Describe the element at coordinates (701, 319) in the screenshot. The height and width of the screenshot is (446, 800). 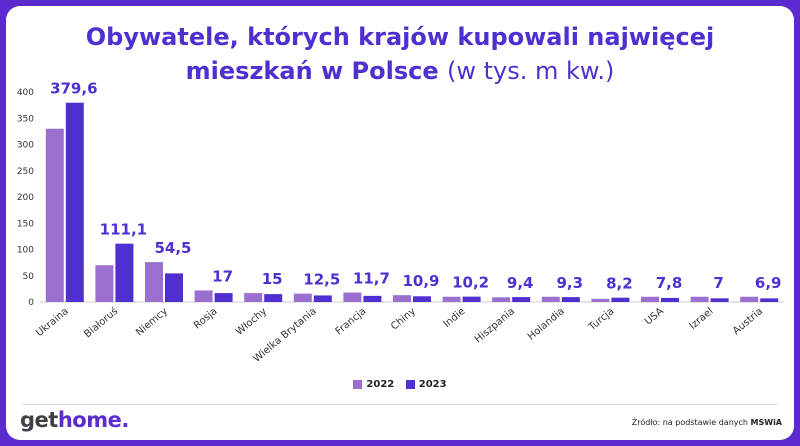
I see `category-label: Izrael` at that location.